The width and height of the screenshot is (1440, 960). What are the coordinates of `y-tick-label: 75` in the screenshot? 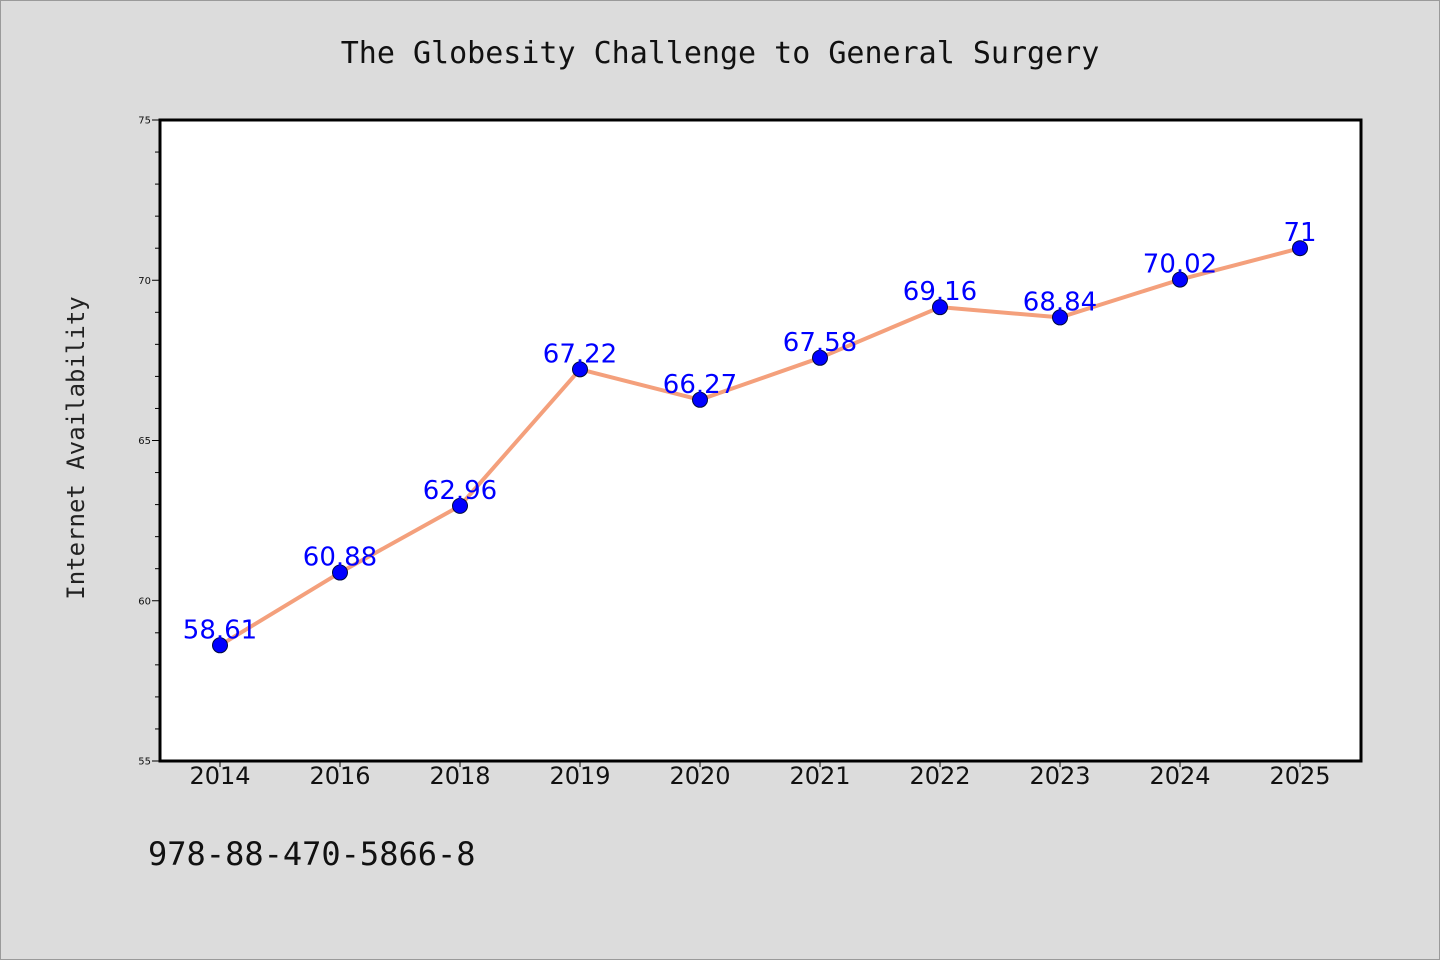 It's located at (144, 121).